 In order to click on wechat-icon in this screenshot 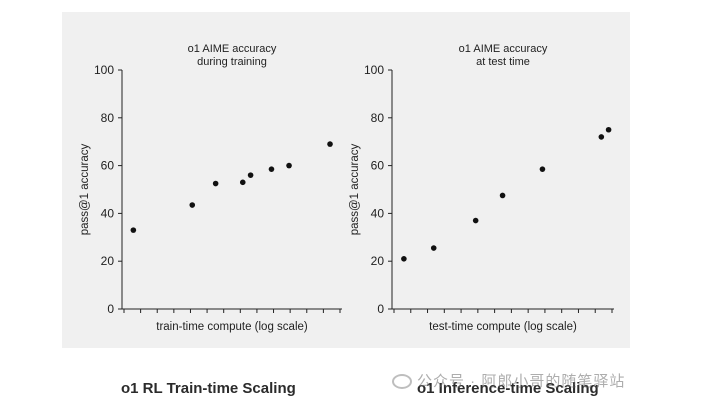, I will do `click(402, 381)`.